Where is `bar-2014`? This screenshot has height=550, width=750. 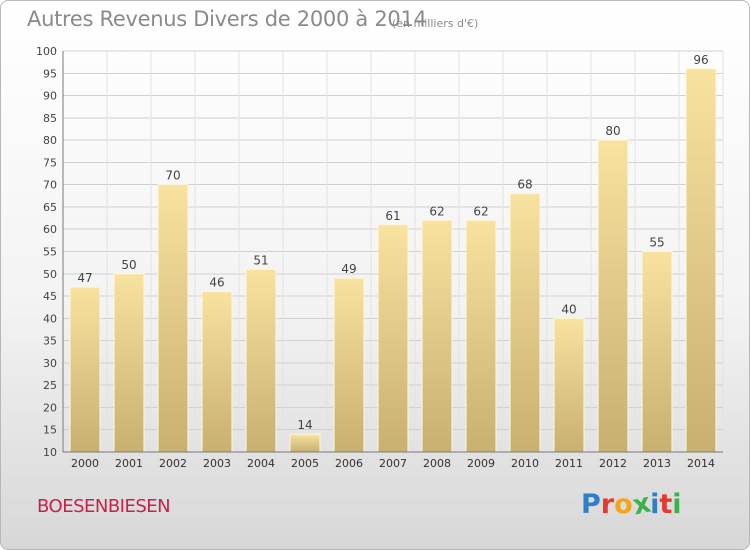 bar-2014 is located at coordinates (701, 260).